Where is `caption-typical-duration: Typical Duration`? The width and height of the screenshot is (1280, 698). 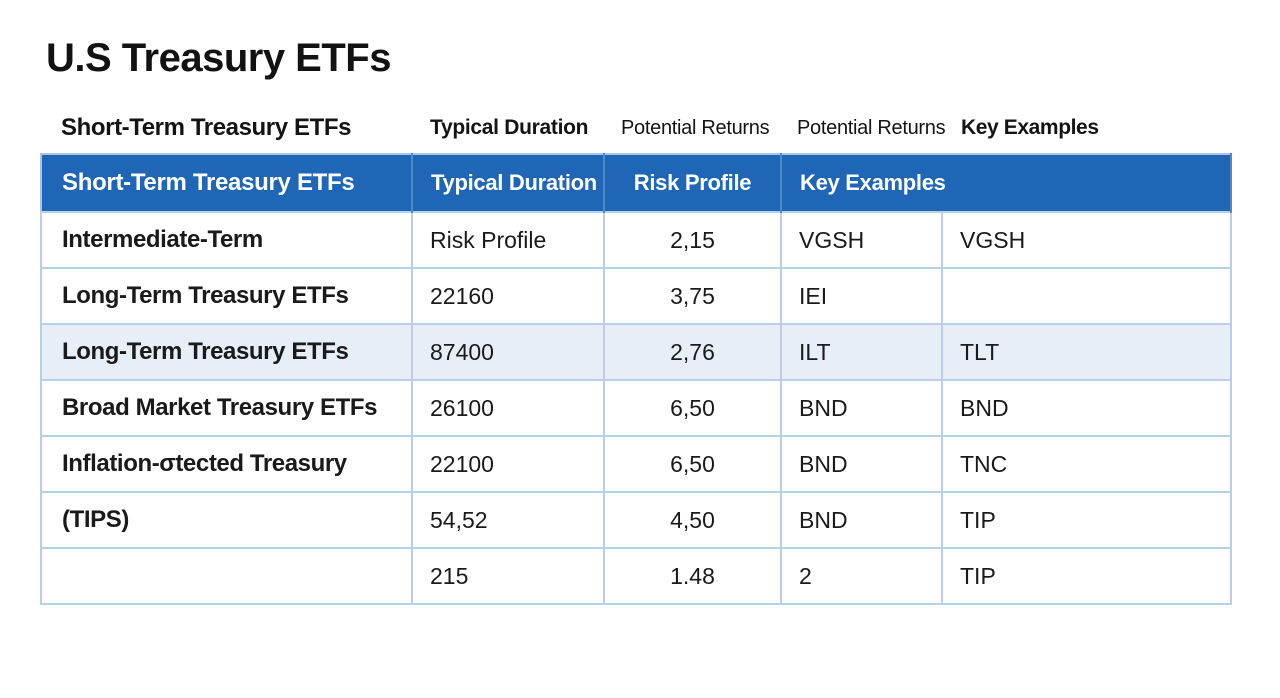
caption-typical-duration: Typical Duration is located at coordinates (509, 127).